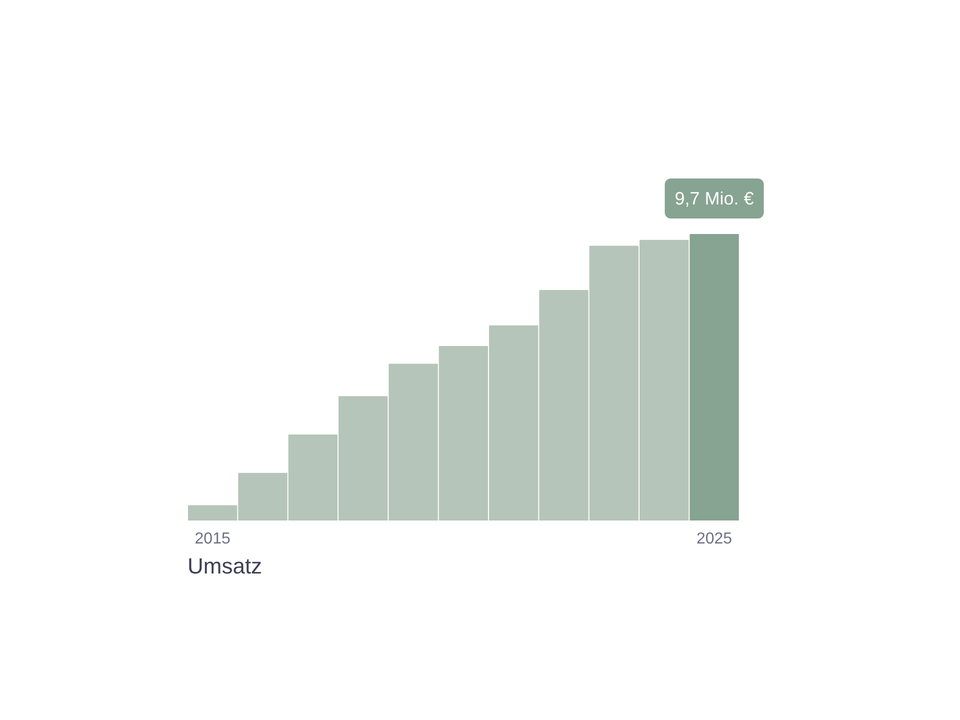 The height and width of the screenshot is (720, 960). I want to click on x-tick-label: 2015, so click(212, 539).